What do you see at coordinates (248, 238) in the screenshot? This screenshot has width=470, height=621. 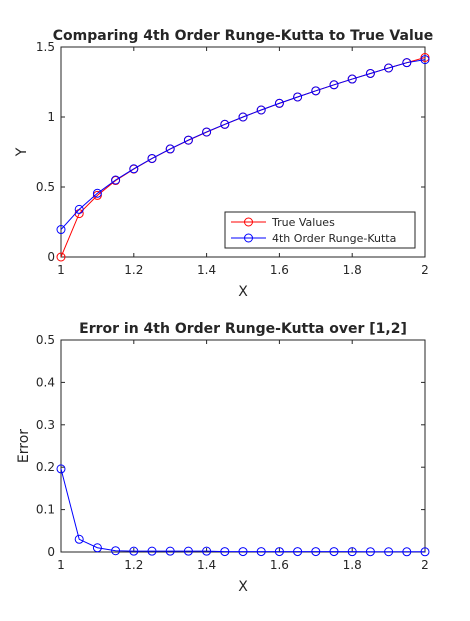 I see `legend-marker-runge-kutta` at bounding box center [248, 238].